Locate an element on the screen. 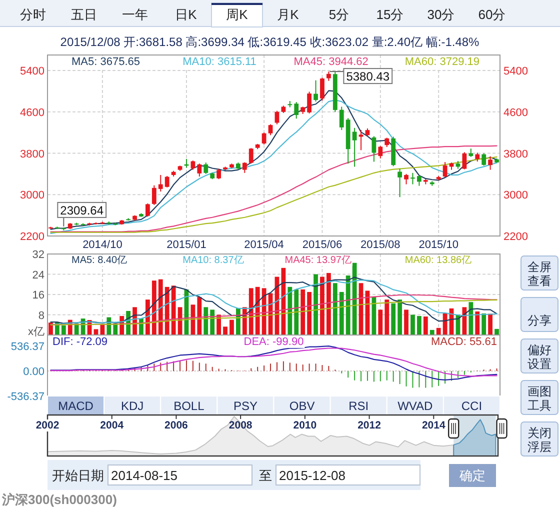 The image size is (560, 510). tab: OBV is located at coordinates (302, 406).